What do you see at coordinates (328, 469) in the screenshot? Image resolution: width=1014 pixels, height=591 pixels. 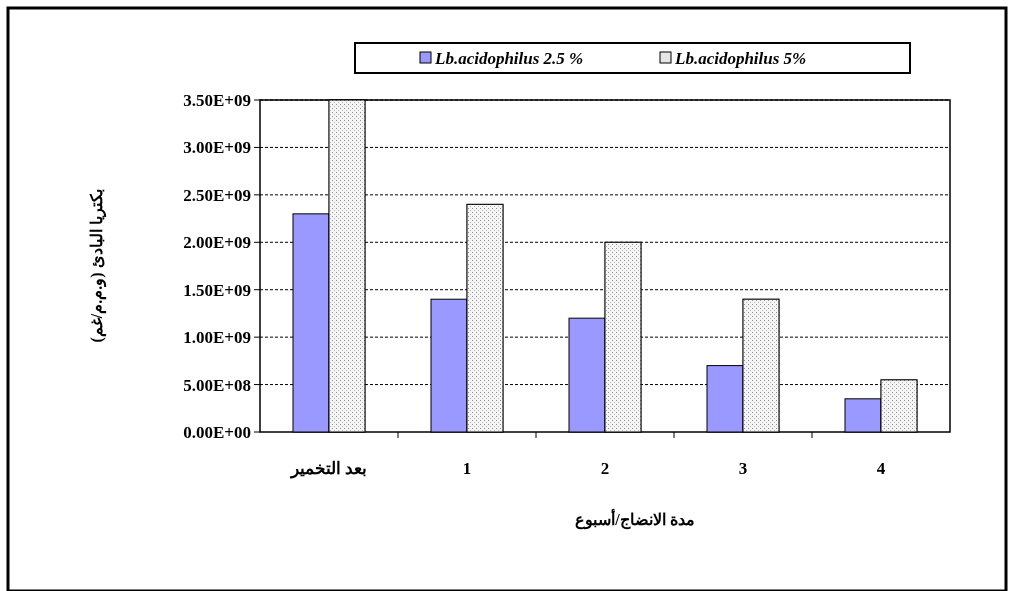 I see `x-tick-label: بعد التخمير` at bounding box center [328, 469].